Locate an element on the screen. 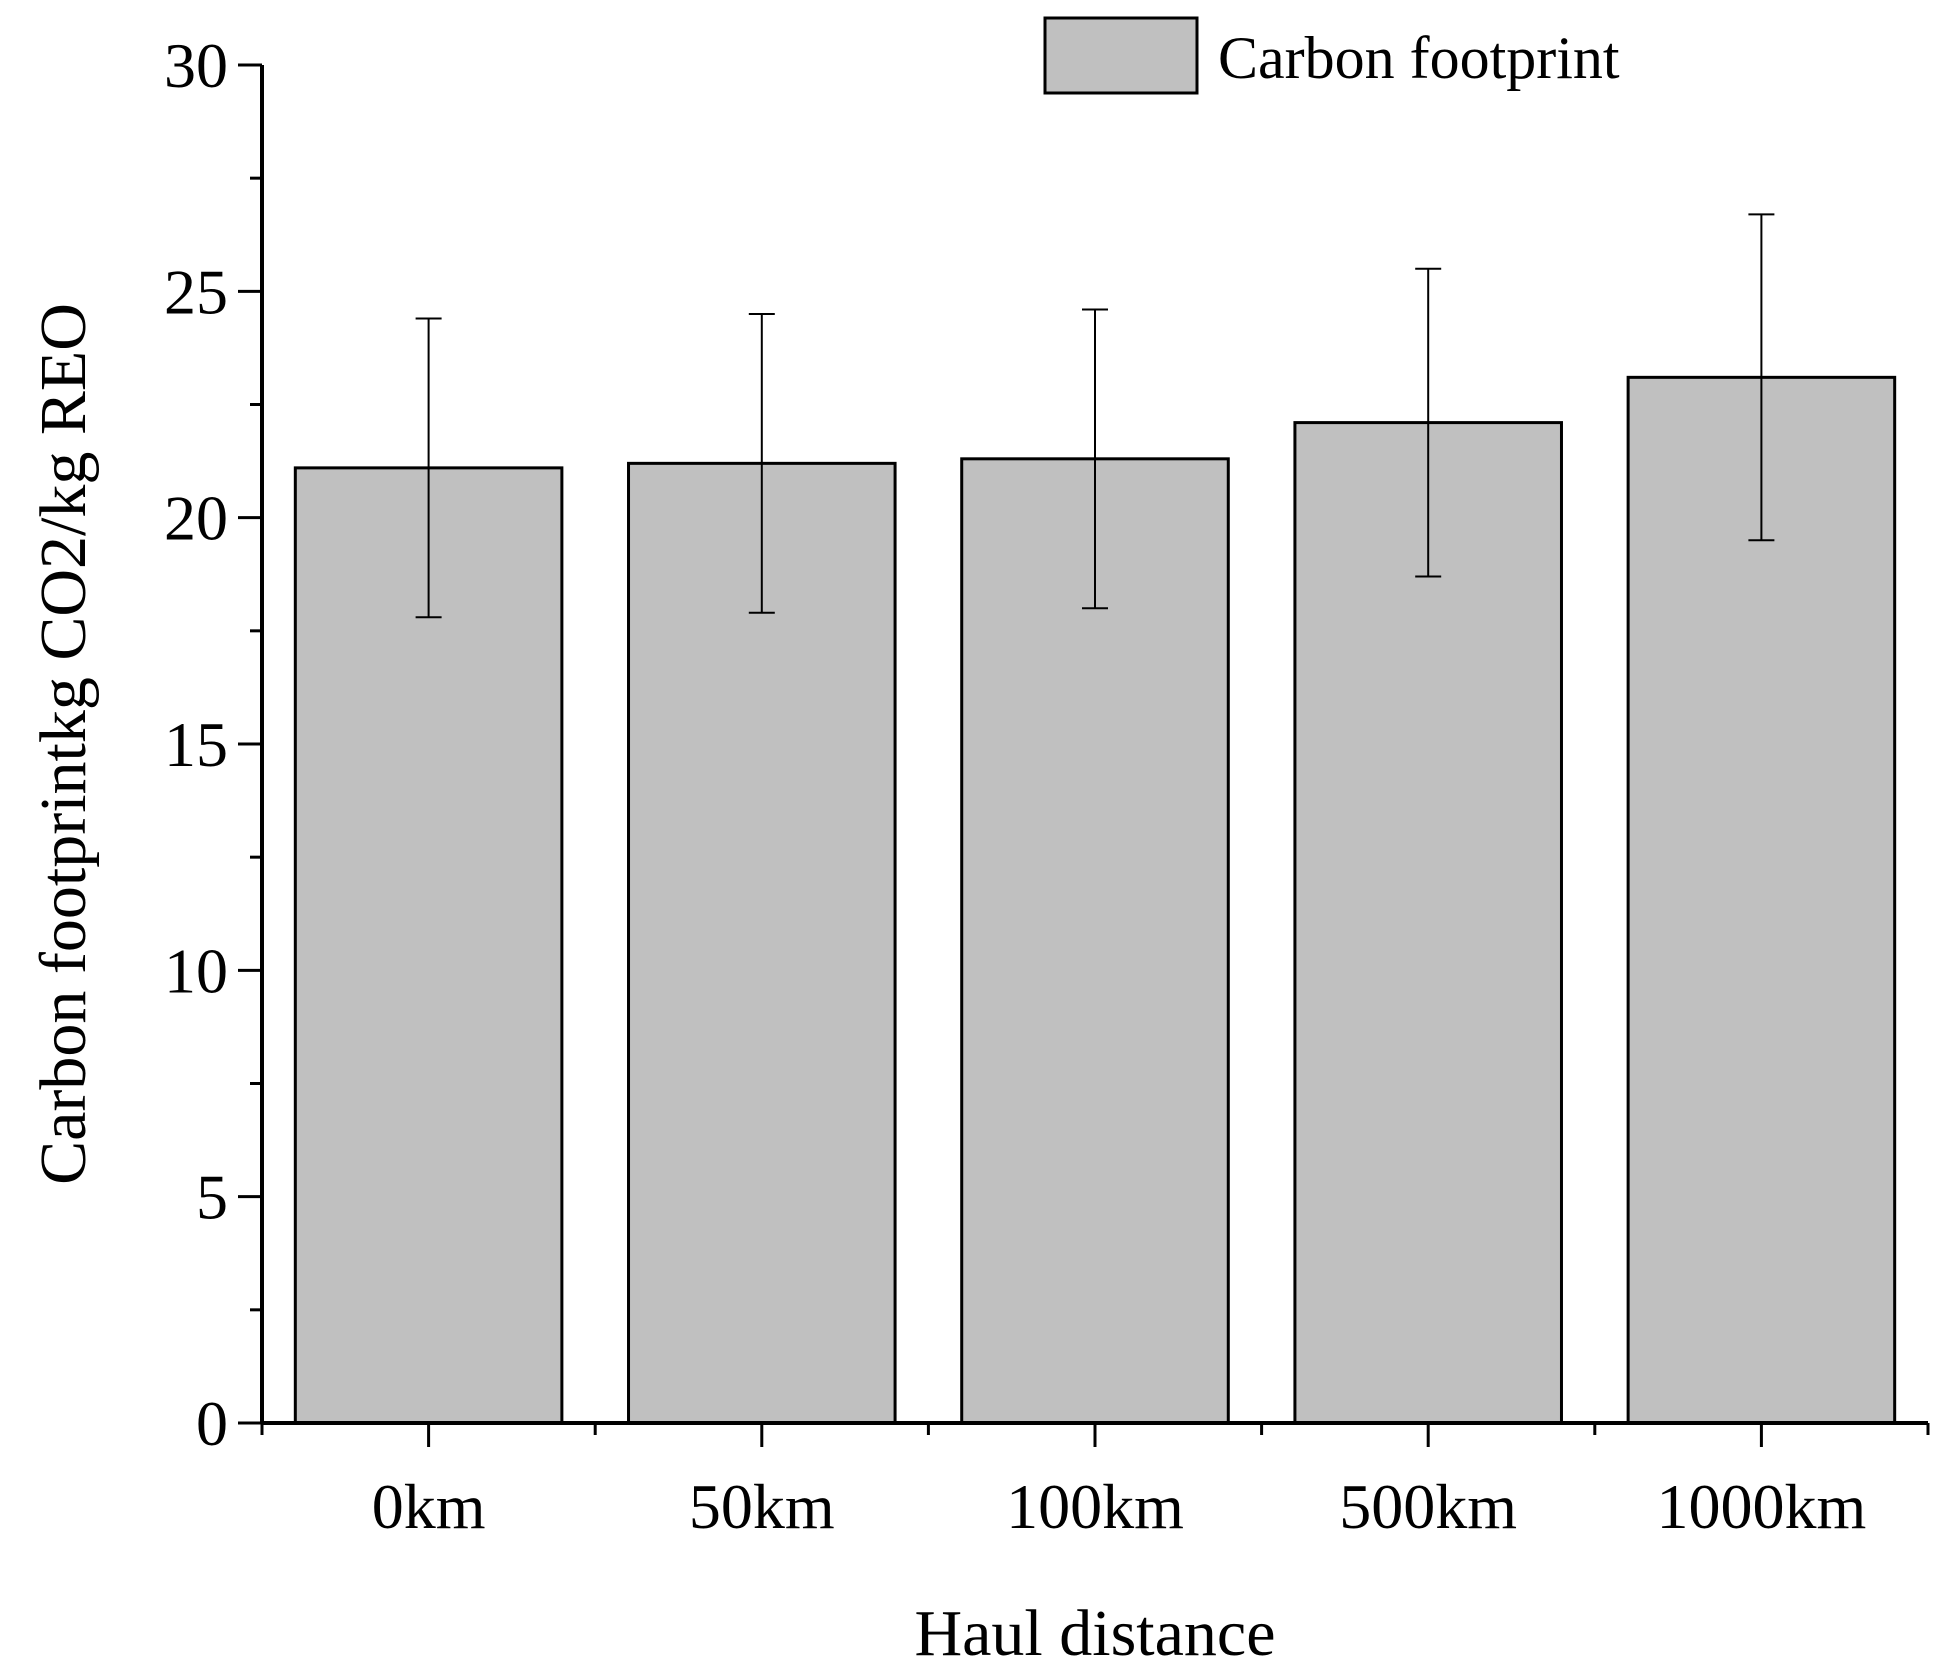 This screenshot has width=1942, height=1666. x-ticks: 0km 50km 100km 500km 1000km is located at coordinates (1095, 1482).